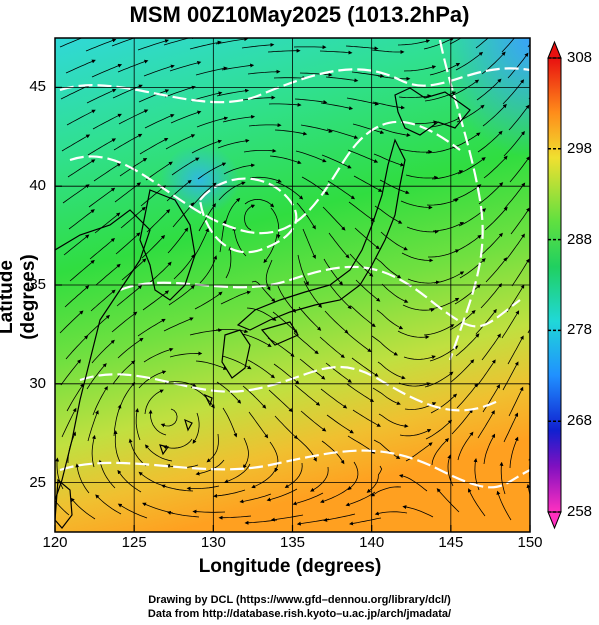 This screenshot has width=599, height=625. What do you see at coordinates (580, 148) in the screenshot?
I see `colorbar-tick-label: 298` at bounding box center [580, 148].